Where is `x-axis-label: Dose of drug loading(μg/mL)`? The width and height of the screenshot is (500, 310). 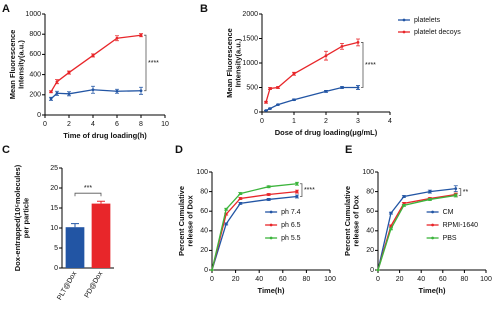
x-axis-label: Dose of drug loading(μg/mL) is located at coordinates (326, 132).